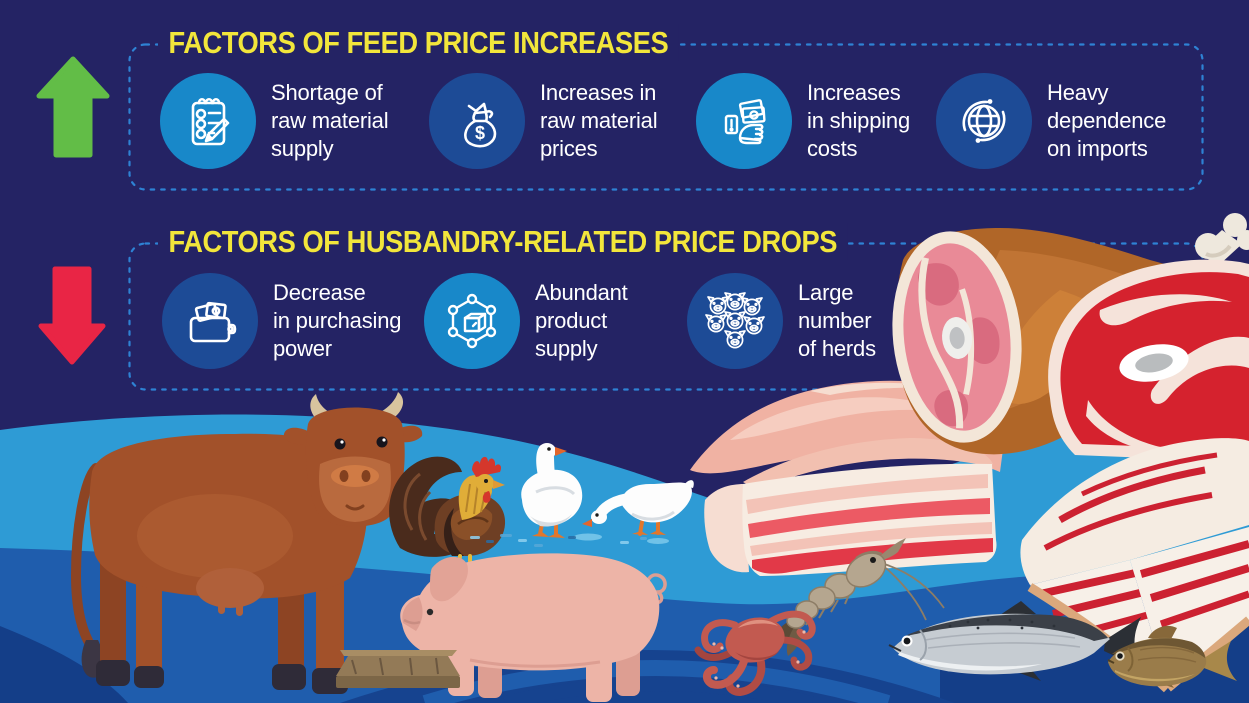 The height and width of the screenshot is (703, 1249). I want to click on factor-item: Shortage of raw material supply, so click(274, 121).